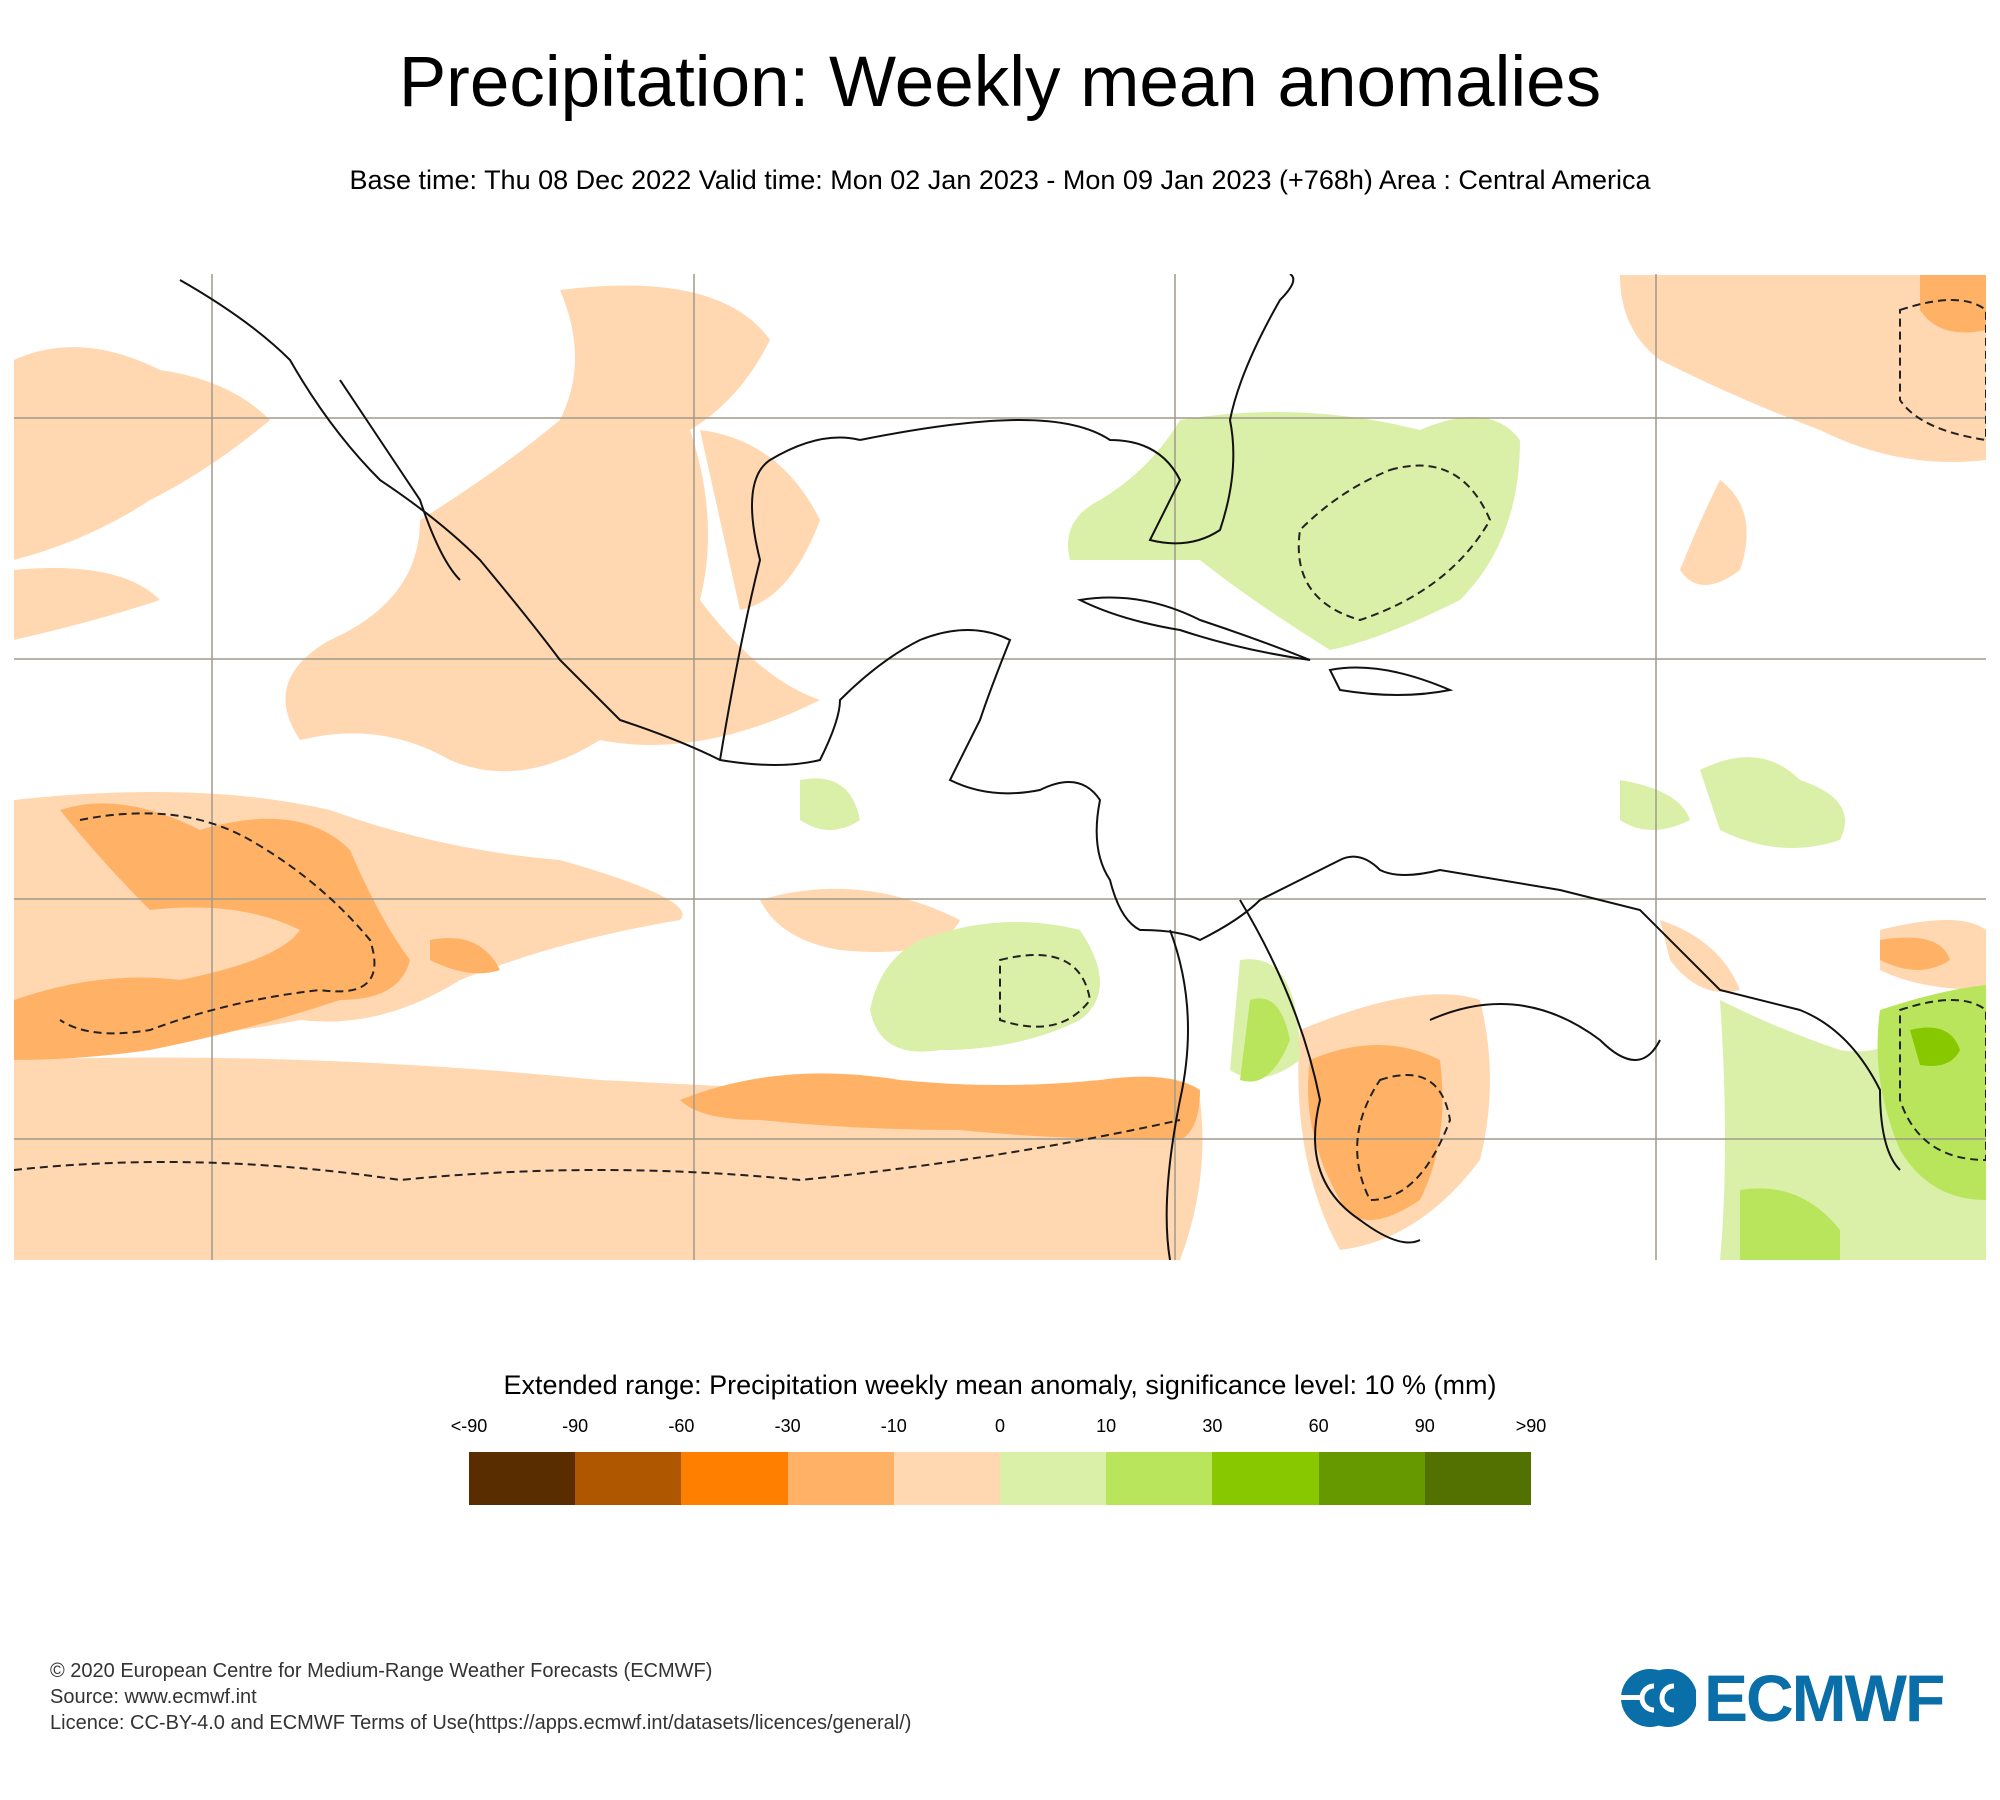 This screenshot has height=1800, width=2000. I want to click on legend-label: -60, so click(681, 1426).